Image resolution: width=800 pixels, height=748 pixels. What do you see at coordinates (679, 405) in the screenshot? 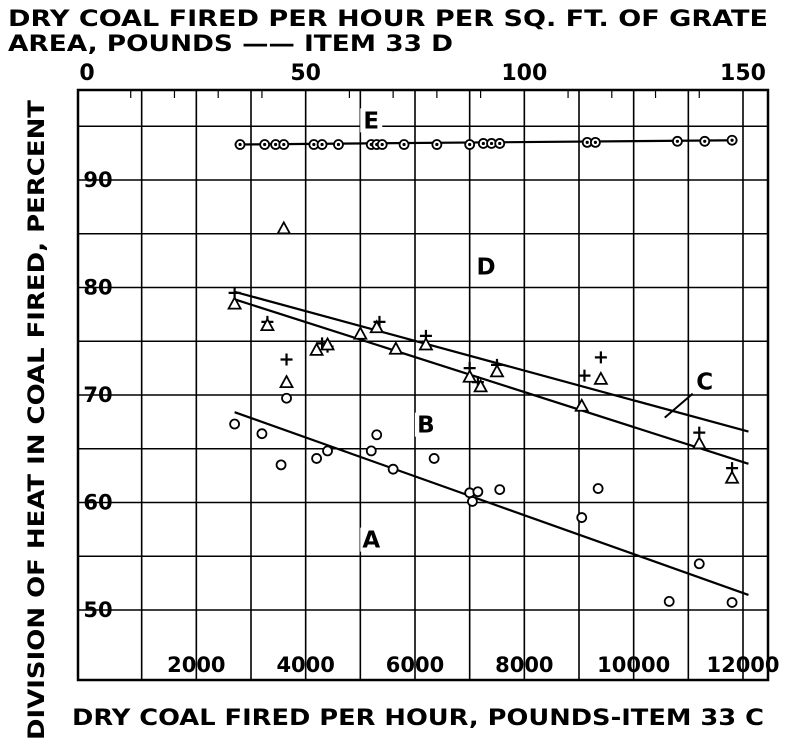
I see `label-c-leader` at bounding box center [679, 405].